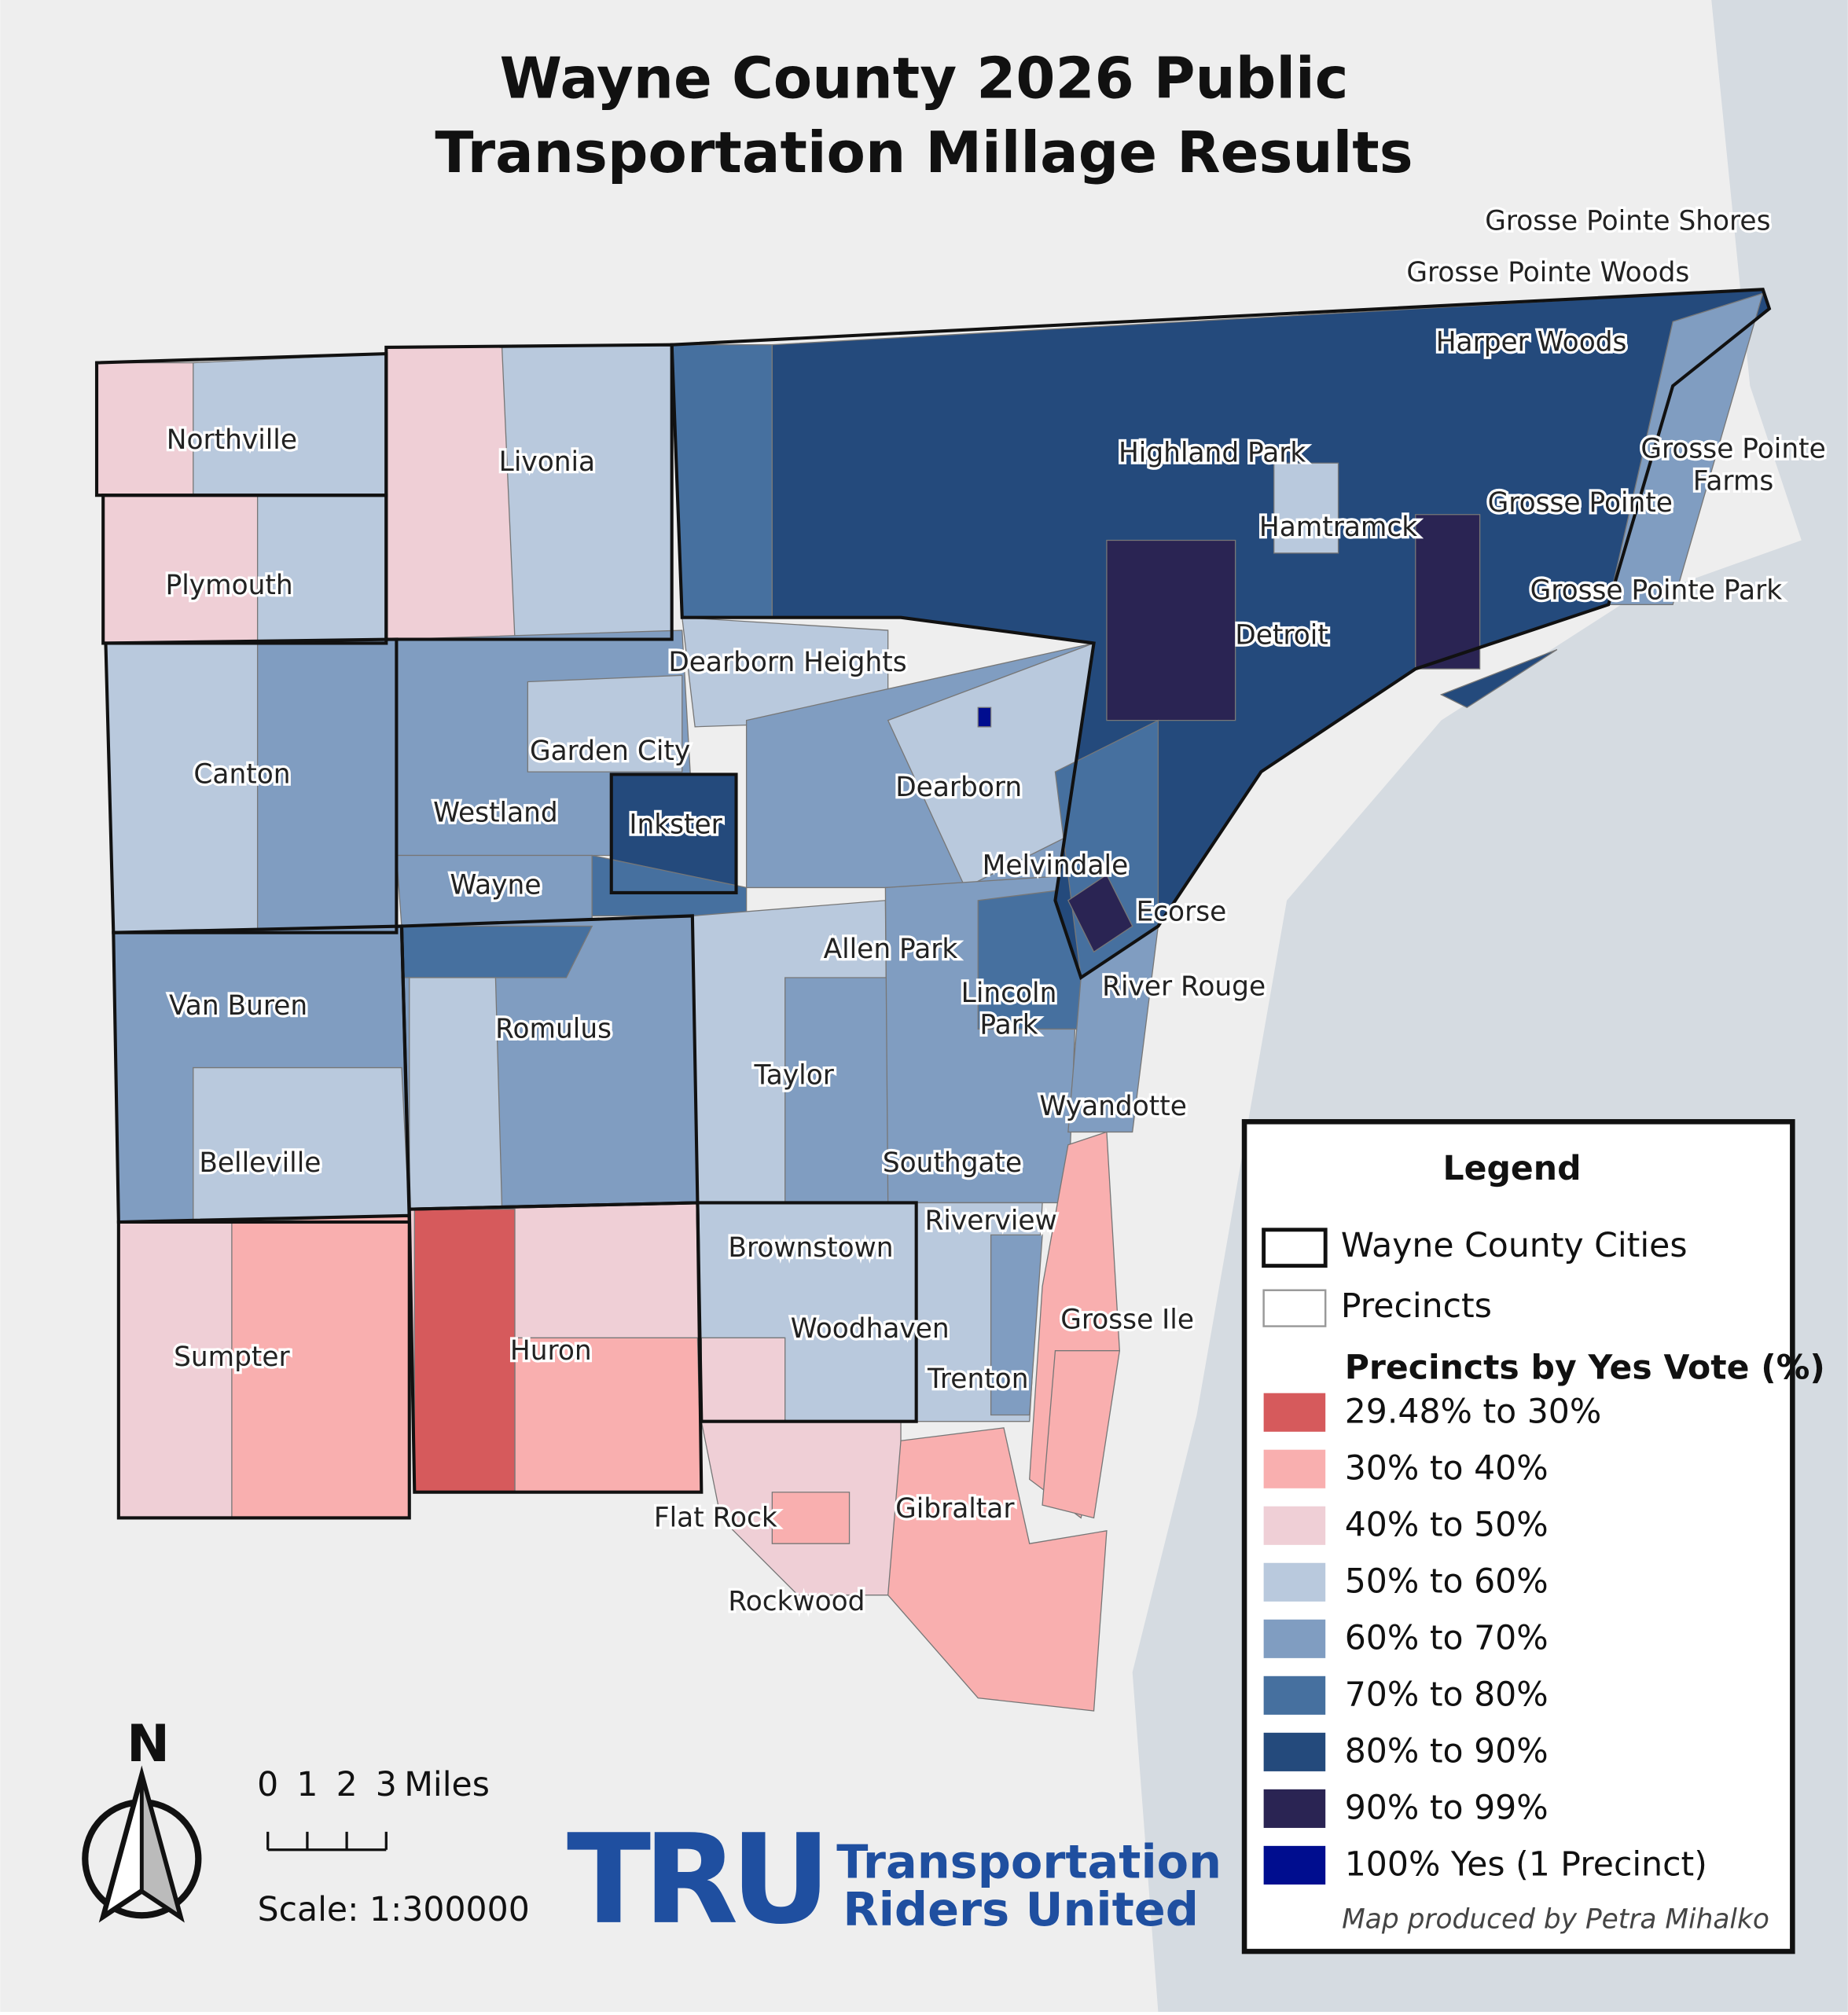 This screenshot has height=2015, width=1848. Describe the element at coordinates (810, 1248) in the screenshot. I see `city-label: Brownstown` at that location.